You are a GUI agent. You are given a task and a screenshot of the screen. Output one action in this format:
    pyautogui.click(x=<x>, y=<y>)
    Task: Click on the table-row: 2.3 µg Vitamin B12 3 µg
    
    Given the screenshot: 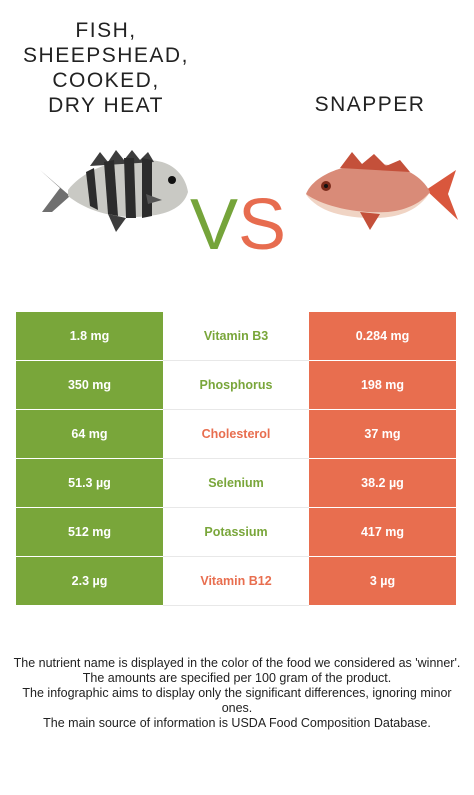 What is the action you would take?
    pyautogui.click(x=236, y=581)
    